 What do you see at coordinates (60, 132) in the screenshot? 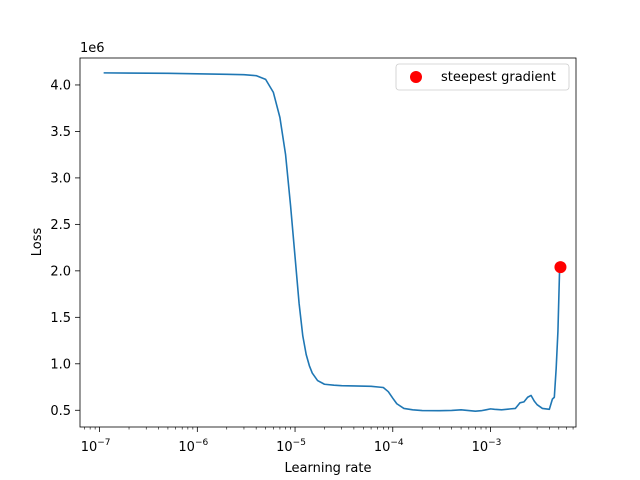
I see `y-tick-label: 3.5` at bounding box center [60, 132].